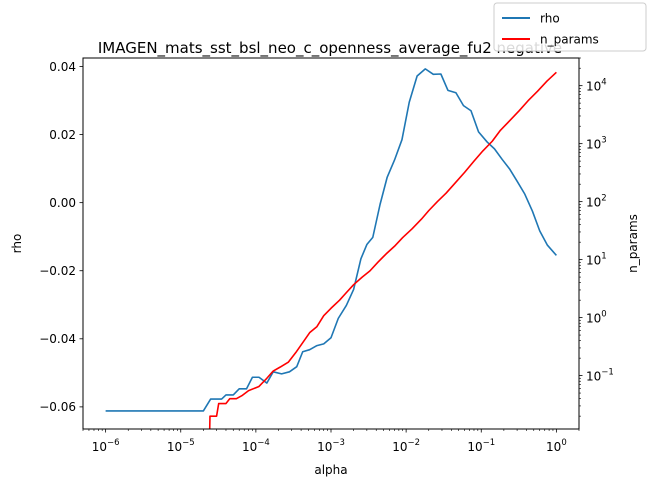  Describe the element at coordinates (57, 339) in the screenshot. I see `y-tick-label: −0.04` at that location.